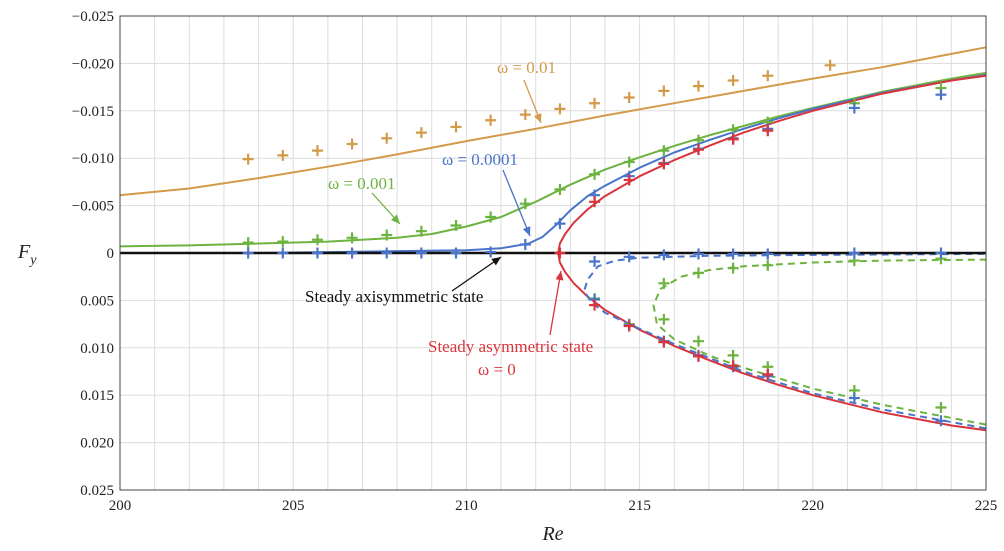 This screenshot has width=1004, height=551. Describe the element at coordinates (97, 491) in the screenshot. I see `y-tick-label: 0.025` at that location.